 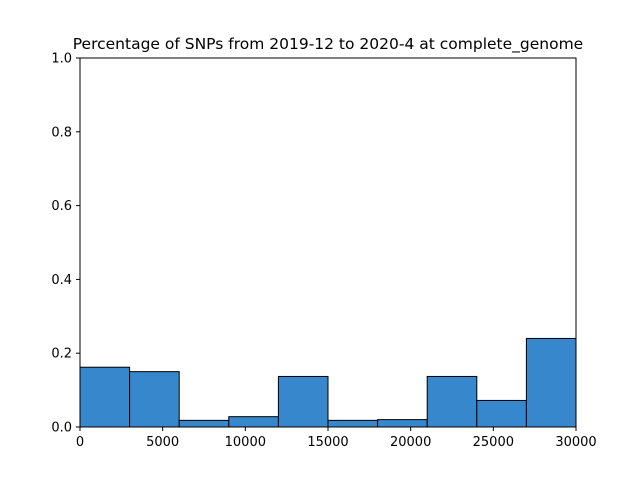 I want to click on y-tick-label: 0.0, so click(x=61, y=428).